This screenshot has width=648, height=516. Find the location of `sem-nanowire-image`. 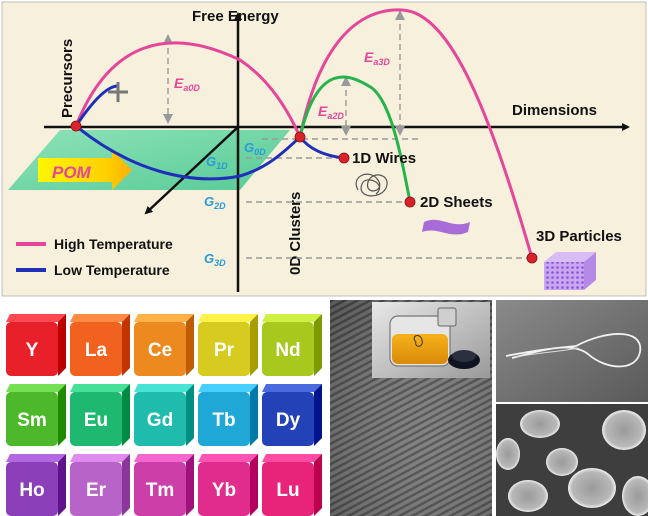

sem-nanowire-image is located at coordinates (572, 351).